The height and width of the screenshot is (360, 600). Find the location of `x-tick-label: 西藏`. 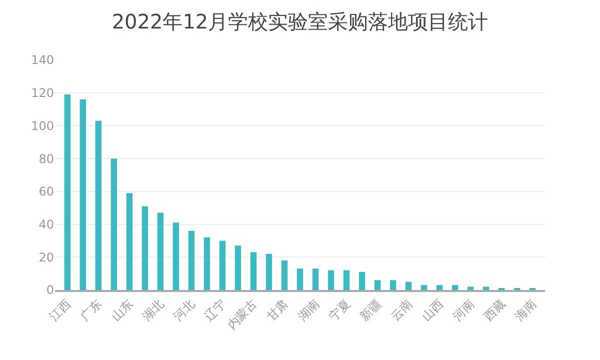

x-tick-label: 西藏 is located at coordinates (494, 310).